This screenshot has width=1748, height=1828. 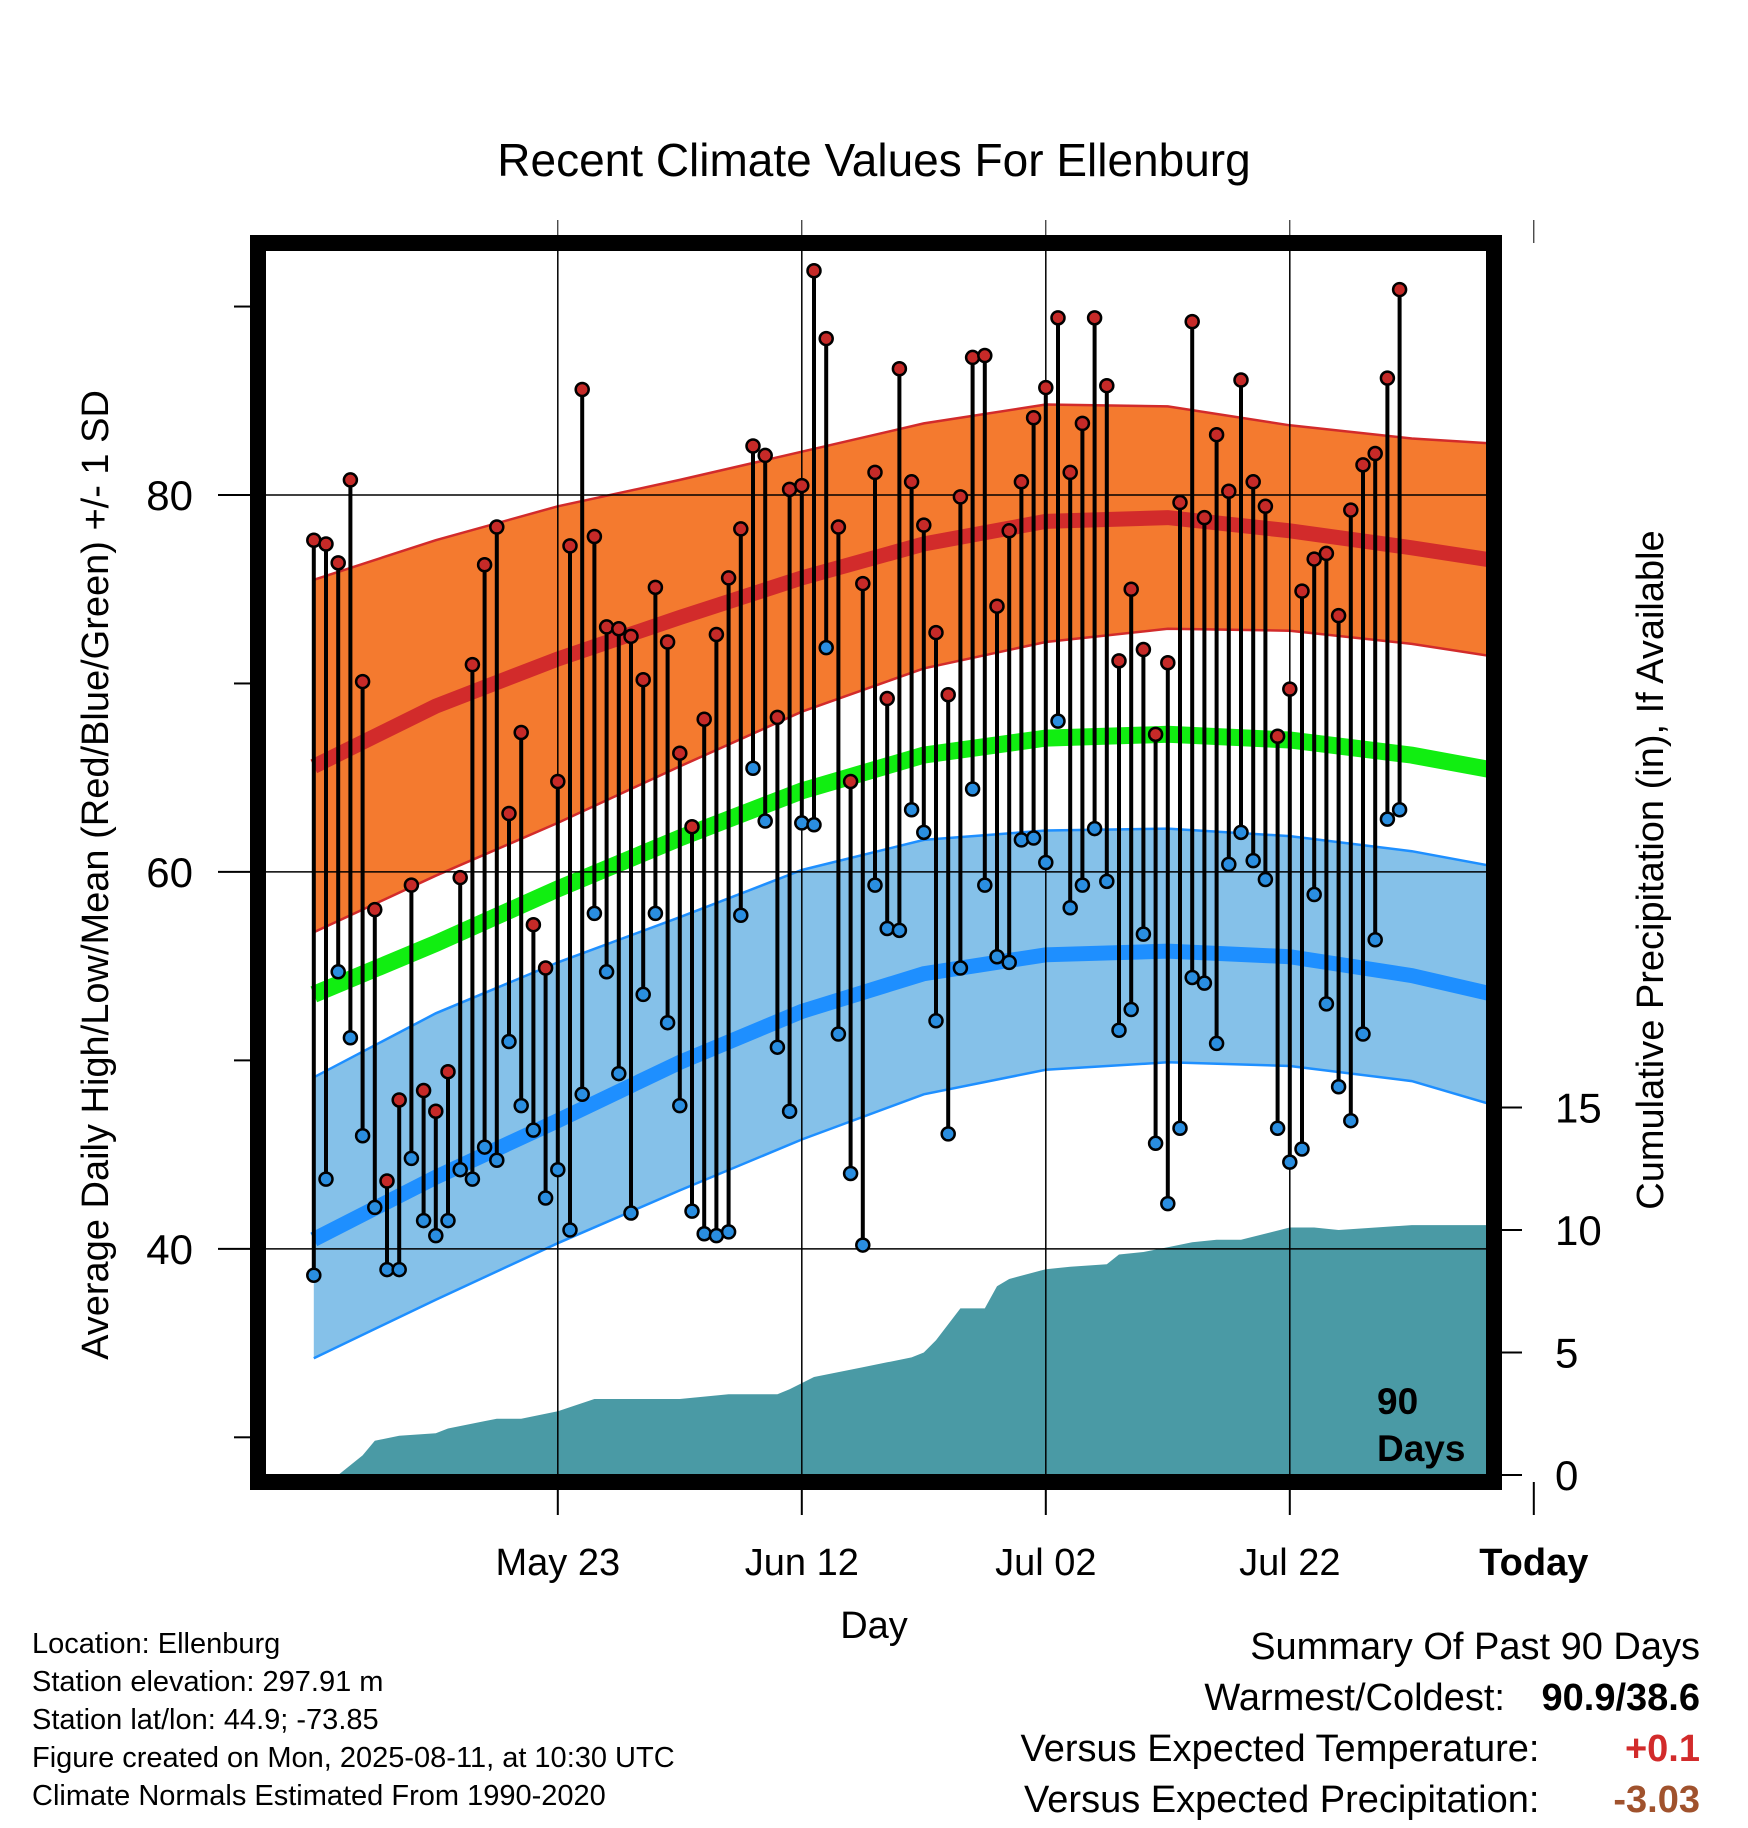 I want to click on y-tick-label-80: 80, so click(x=169, y=495).